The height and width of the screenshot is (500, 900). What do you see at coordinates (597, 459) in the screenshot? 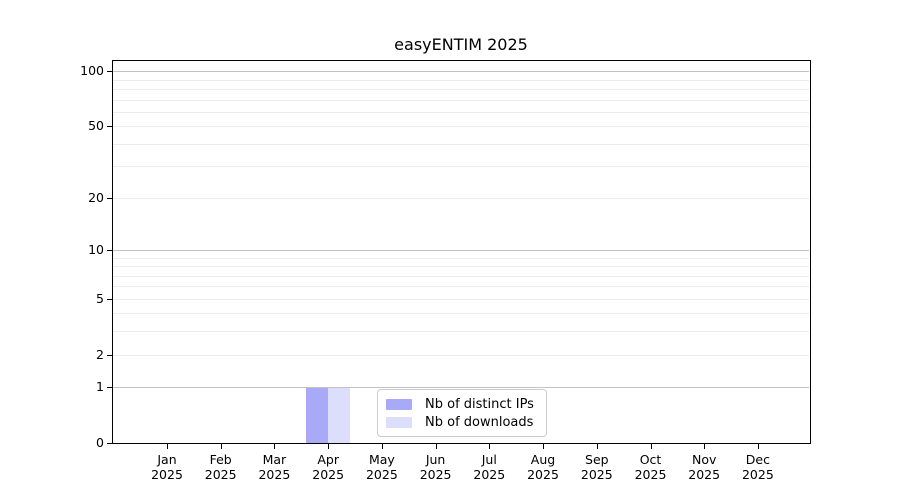
I see `x-tick-label-month: Sep` at bounding box center [597, 459].